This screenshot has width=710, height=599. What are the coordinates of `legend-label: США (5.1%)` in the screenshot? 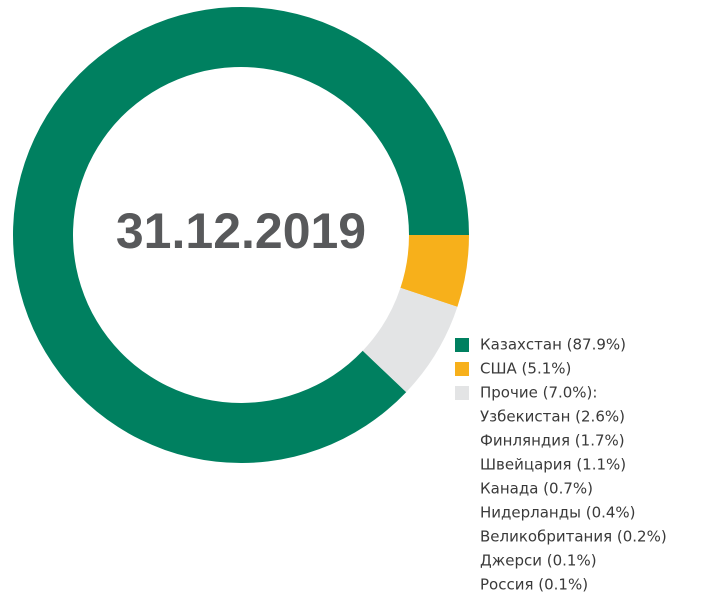 It's located at (525, 369).